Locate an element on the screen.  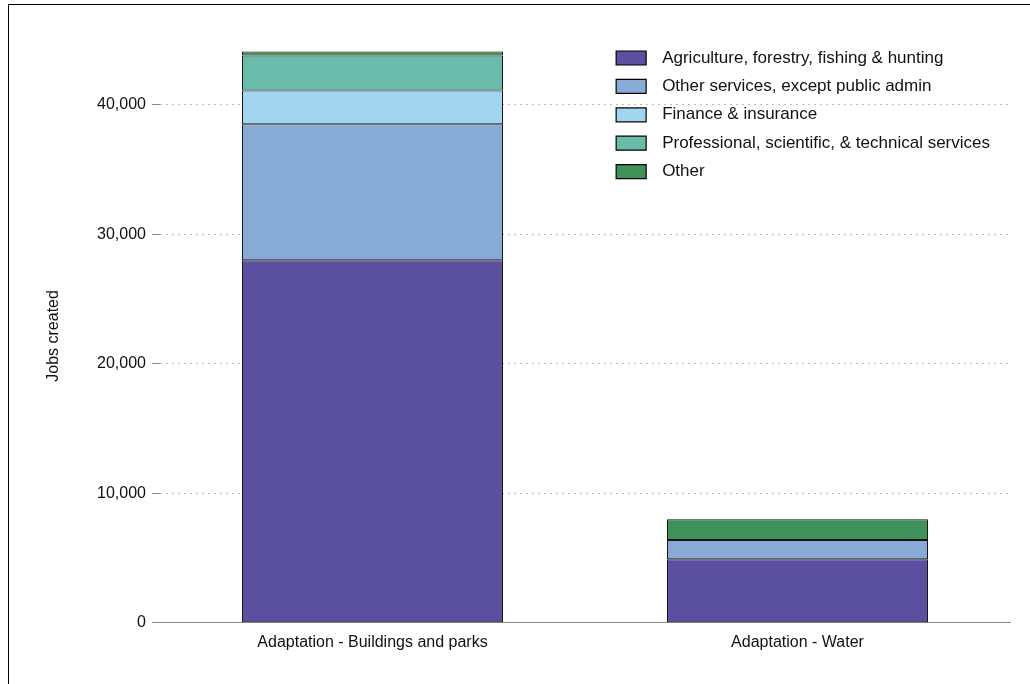
y-tick-label: 0 is located at coordinates (142, 622).